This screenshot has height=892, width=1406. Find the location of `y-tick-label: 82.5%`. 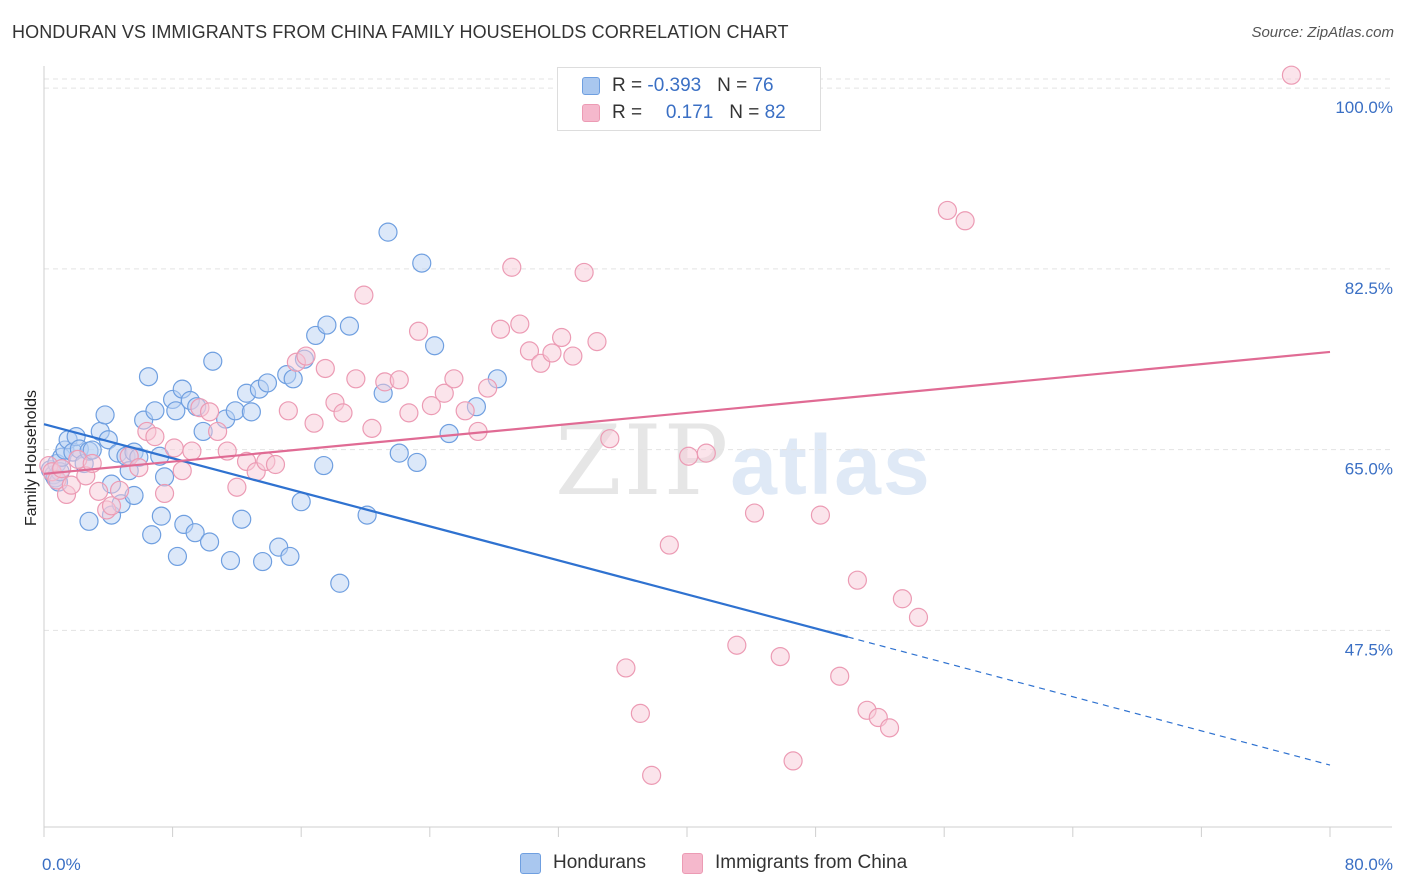

y-tick-label: 82.5% is located at coordinates (1369, 288).